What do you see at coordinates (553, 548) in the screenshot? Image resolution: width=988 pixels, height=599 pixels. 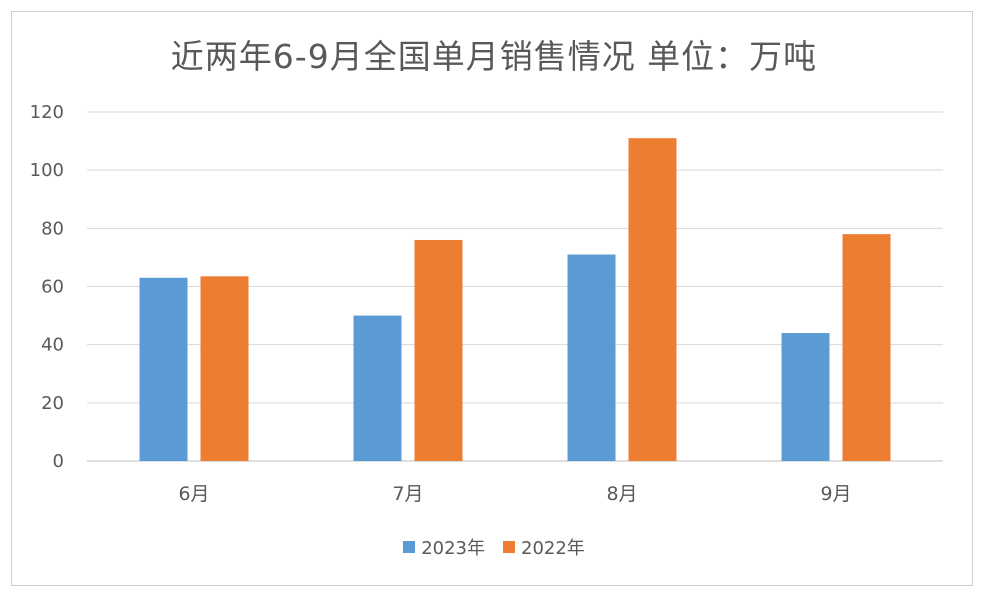 I see `legend-label-2022: 2022年` at bounding box center [553, 548].